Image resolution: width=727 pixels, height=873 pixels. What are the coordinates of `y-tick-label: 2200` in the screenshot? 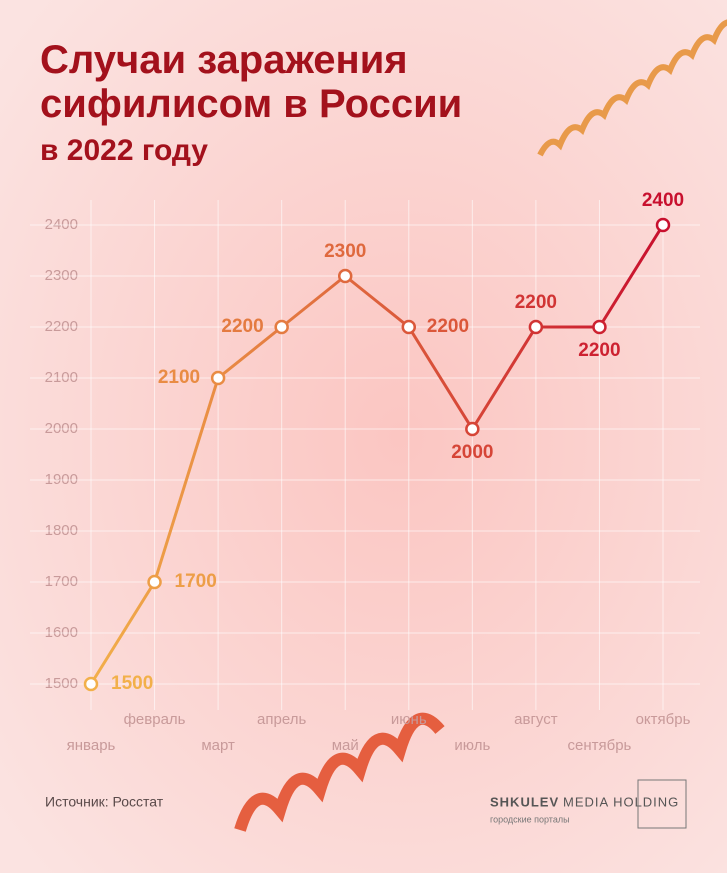 It's located at (61, 326).